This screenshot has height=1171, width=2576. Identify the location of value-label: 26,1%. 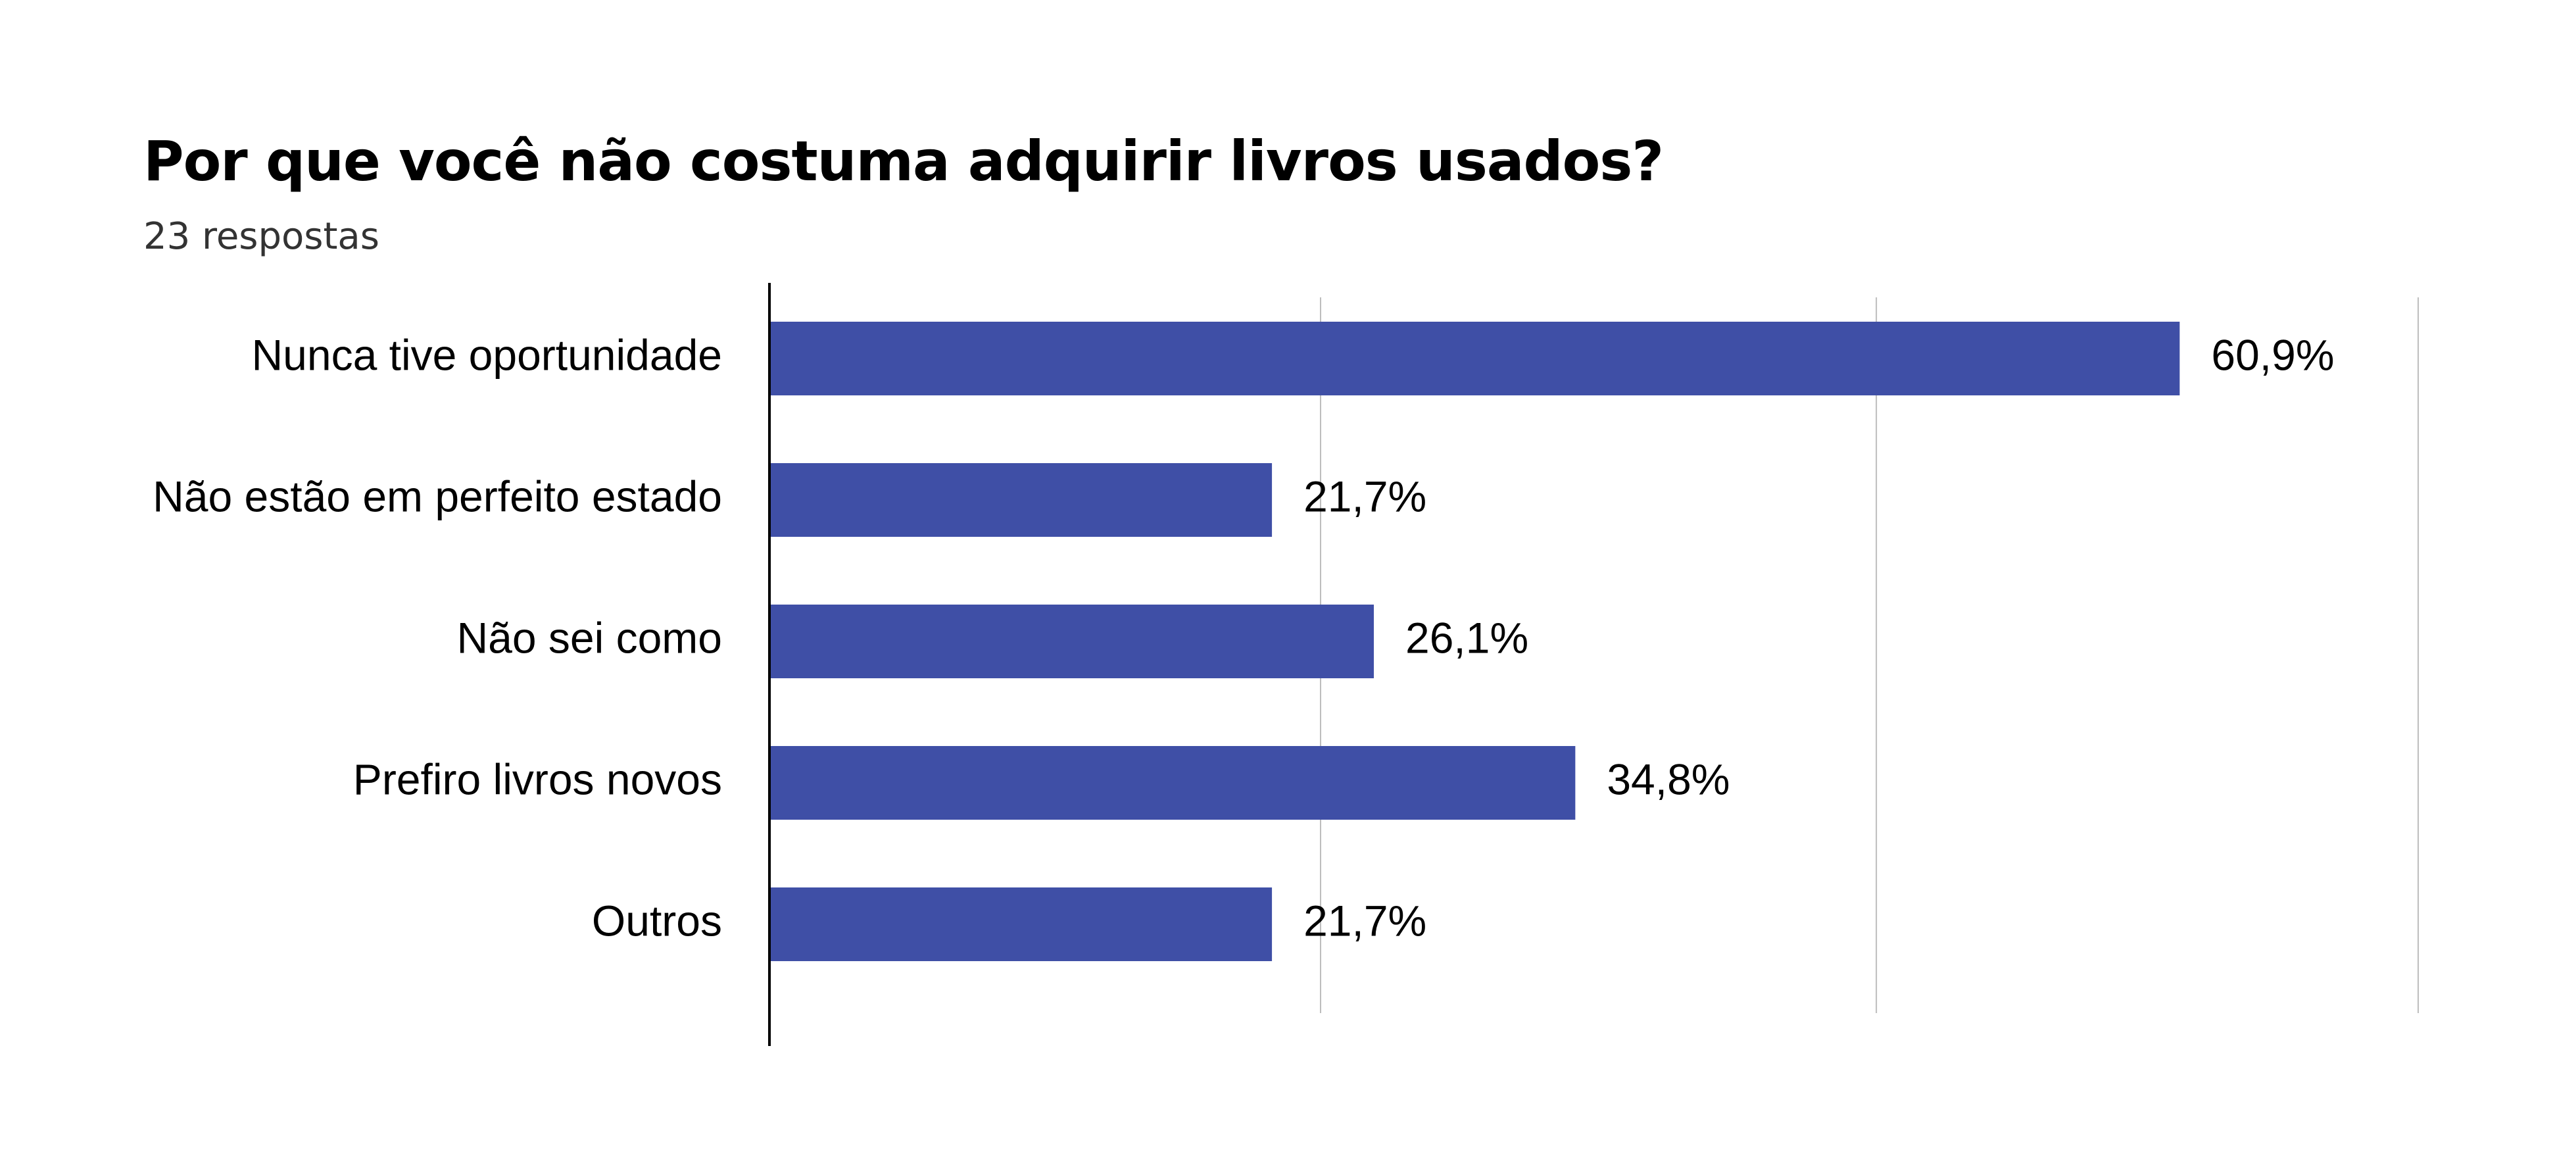
(1466, 637).